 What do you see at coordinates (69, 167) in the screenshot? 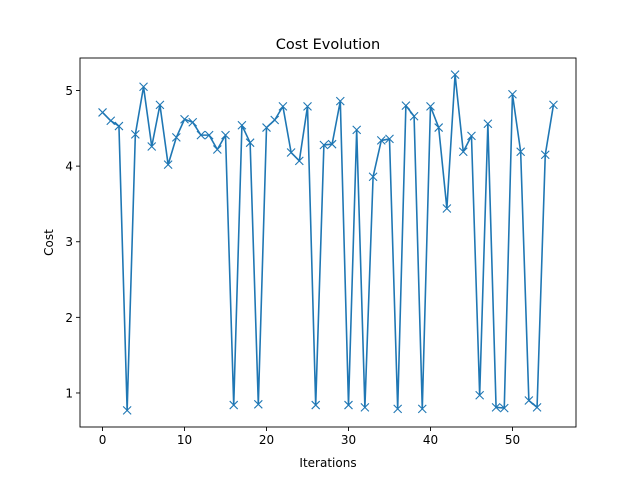
I see `y-tick-label: 4` at bounding box center [69, 167].